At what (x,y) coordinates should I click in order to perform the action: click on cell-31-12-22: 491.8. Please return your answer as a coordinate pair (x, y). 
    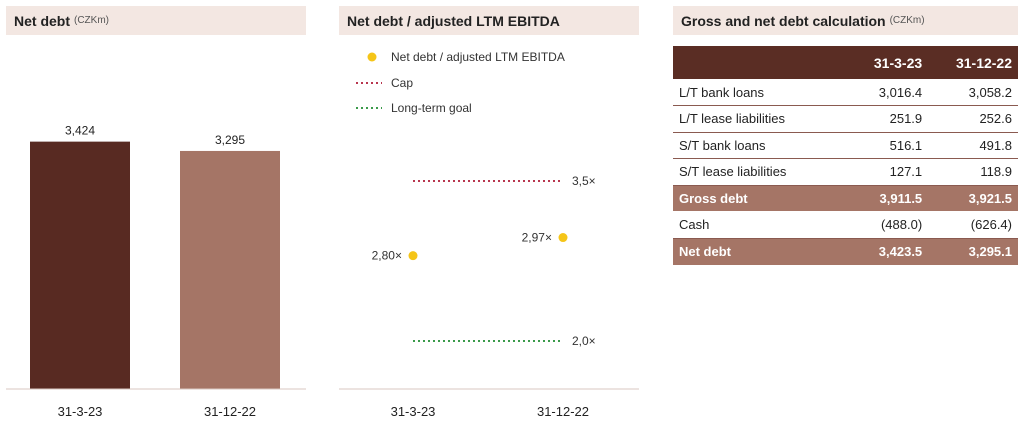
    Looking at the image, I should click on (973, 145).